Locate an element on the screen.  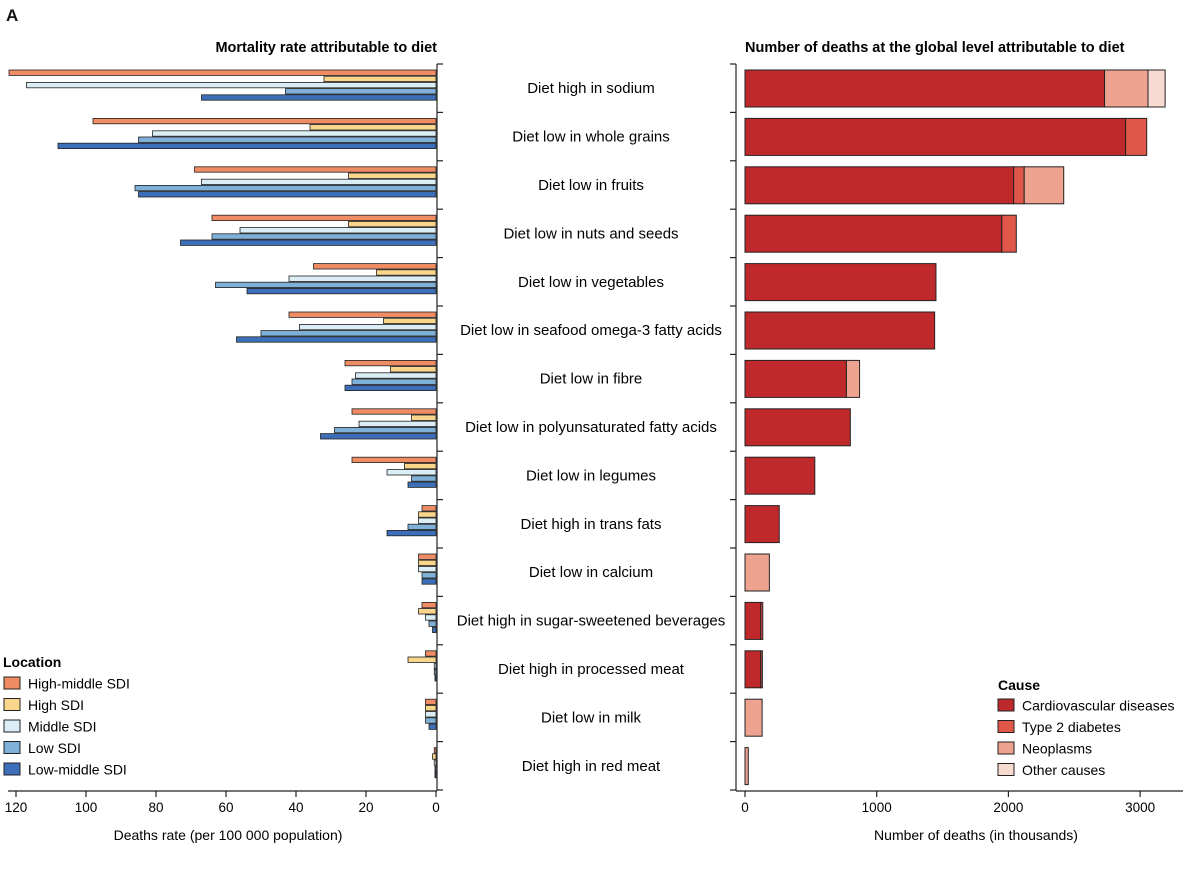
legend-label: Type 2 diabetes is located at coordinates (1071, 727).